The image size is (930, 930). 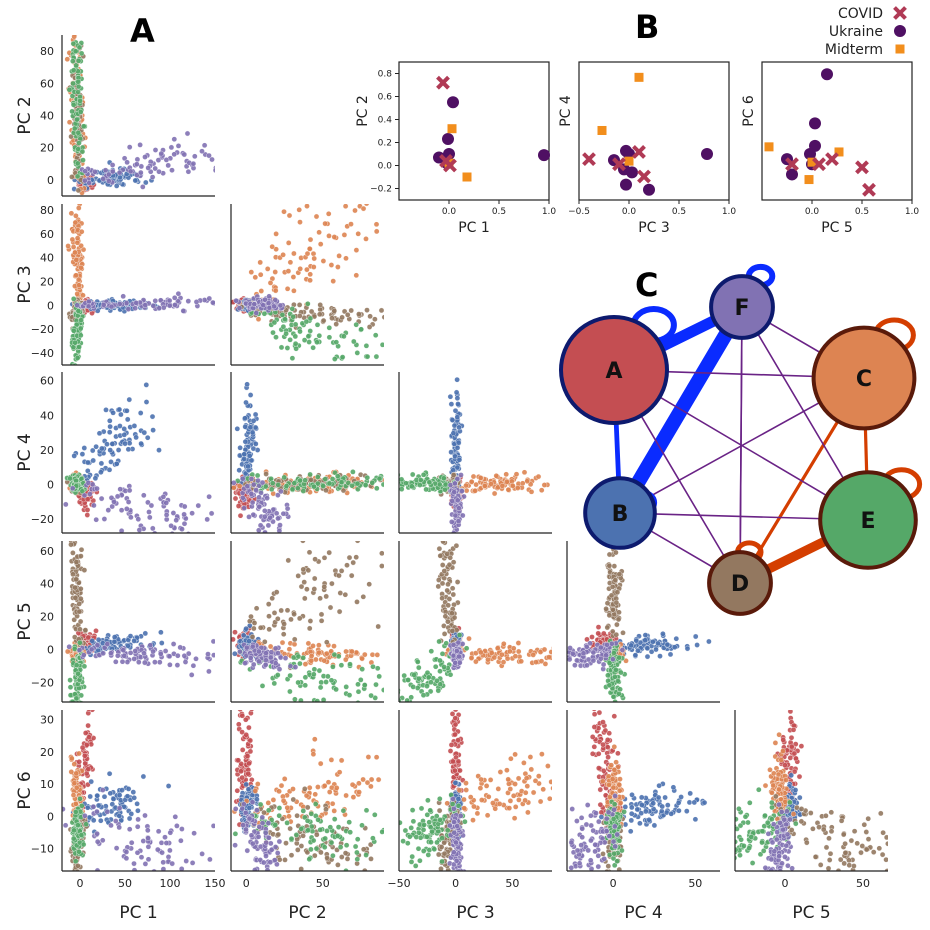 What do you see at coordinates (96, 631) in the screenshot?
I see `data-point-cluster-A` at bounding box center [96, 631].